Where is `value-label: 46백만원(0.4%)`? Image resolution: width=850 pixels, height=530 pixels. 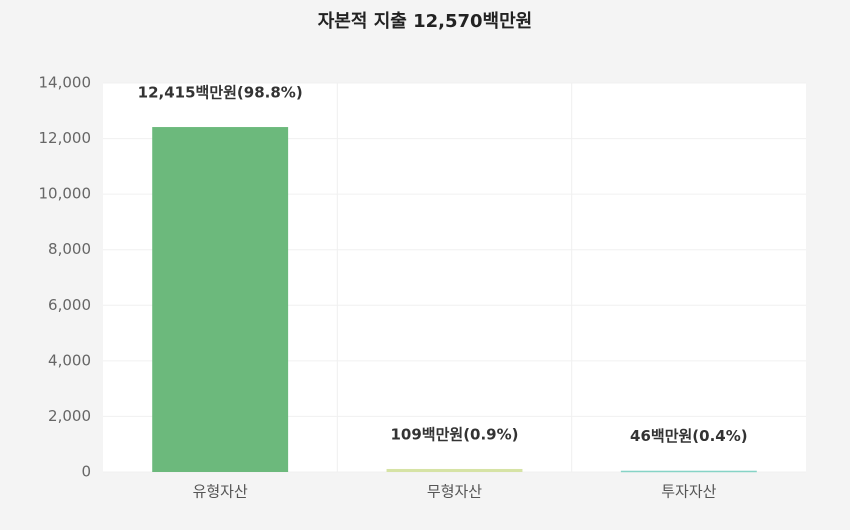
value-label: 46백만원(0.4%) is located at coordinates (689, 436).